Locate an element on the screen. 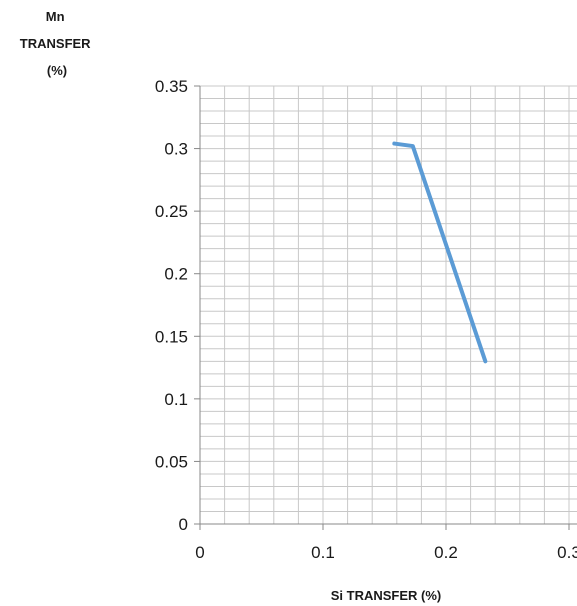 This screenshot has height=606, width=577. y-tick-label: 0.3 is located at coordinates (176, 149).